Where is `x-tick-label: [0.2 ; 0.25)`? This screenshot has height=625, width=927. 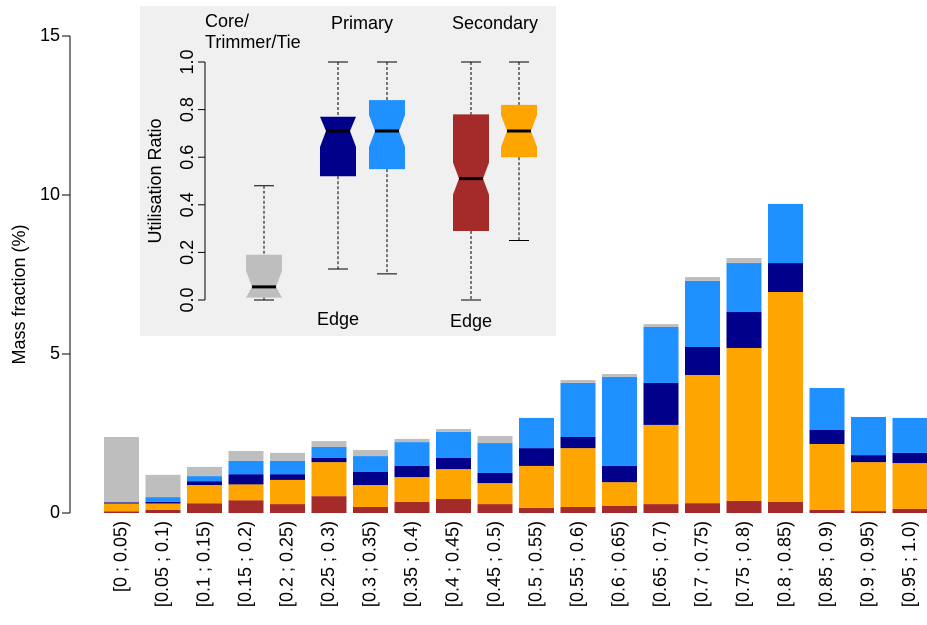
x-tick-label: [0.2 ; 0.25) is located at coordinates (286, 564).